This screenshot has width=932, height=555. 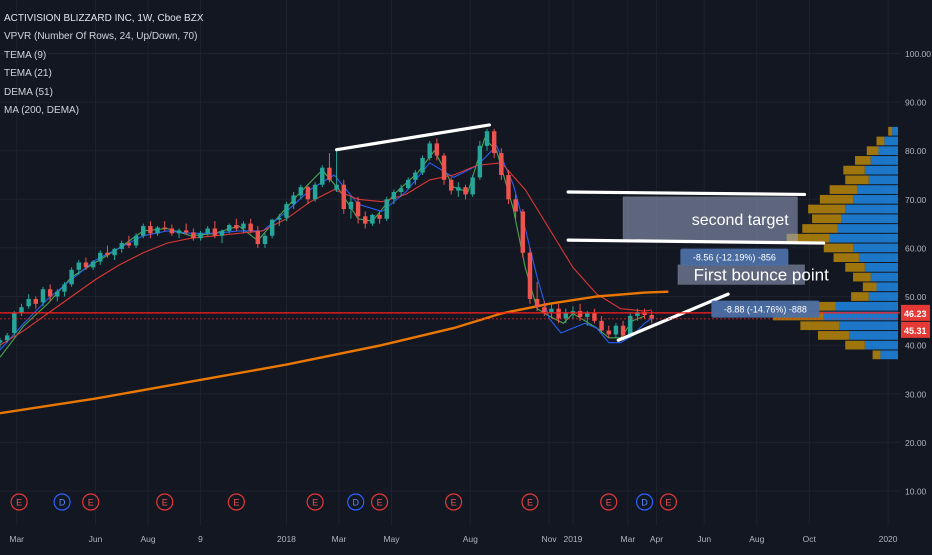 I want to click on event-letter: D, so click(x=355, y=503).